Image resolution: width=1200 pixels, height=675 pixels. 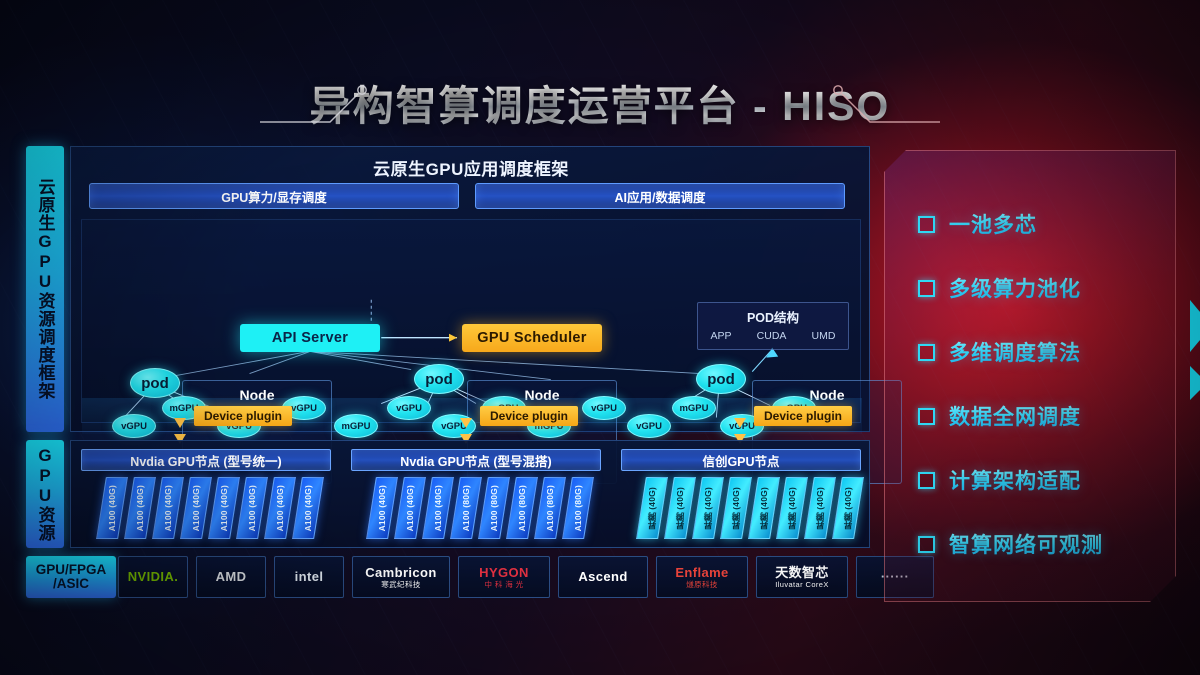 I want to click on feature-item-3: 多维调度算法, so click(x=1043, y=352).